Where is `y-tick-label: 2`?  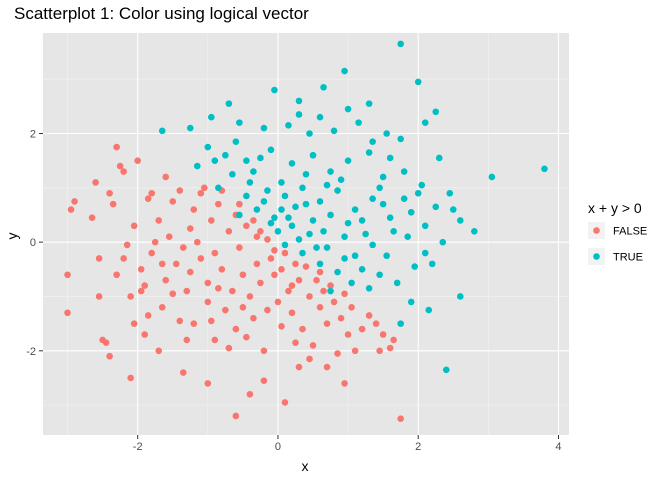
y-tick-label: 2 is located at coordinates (33, 135).